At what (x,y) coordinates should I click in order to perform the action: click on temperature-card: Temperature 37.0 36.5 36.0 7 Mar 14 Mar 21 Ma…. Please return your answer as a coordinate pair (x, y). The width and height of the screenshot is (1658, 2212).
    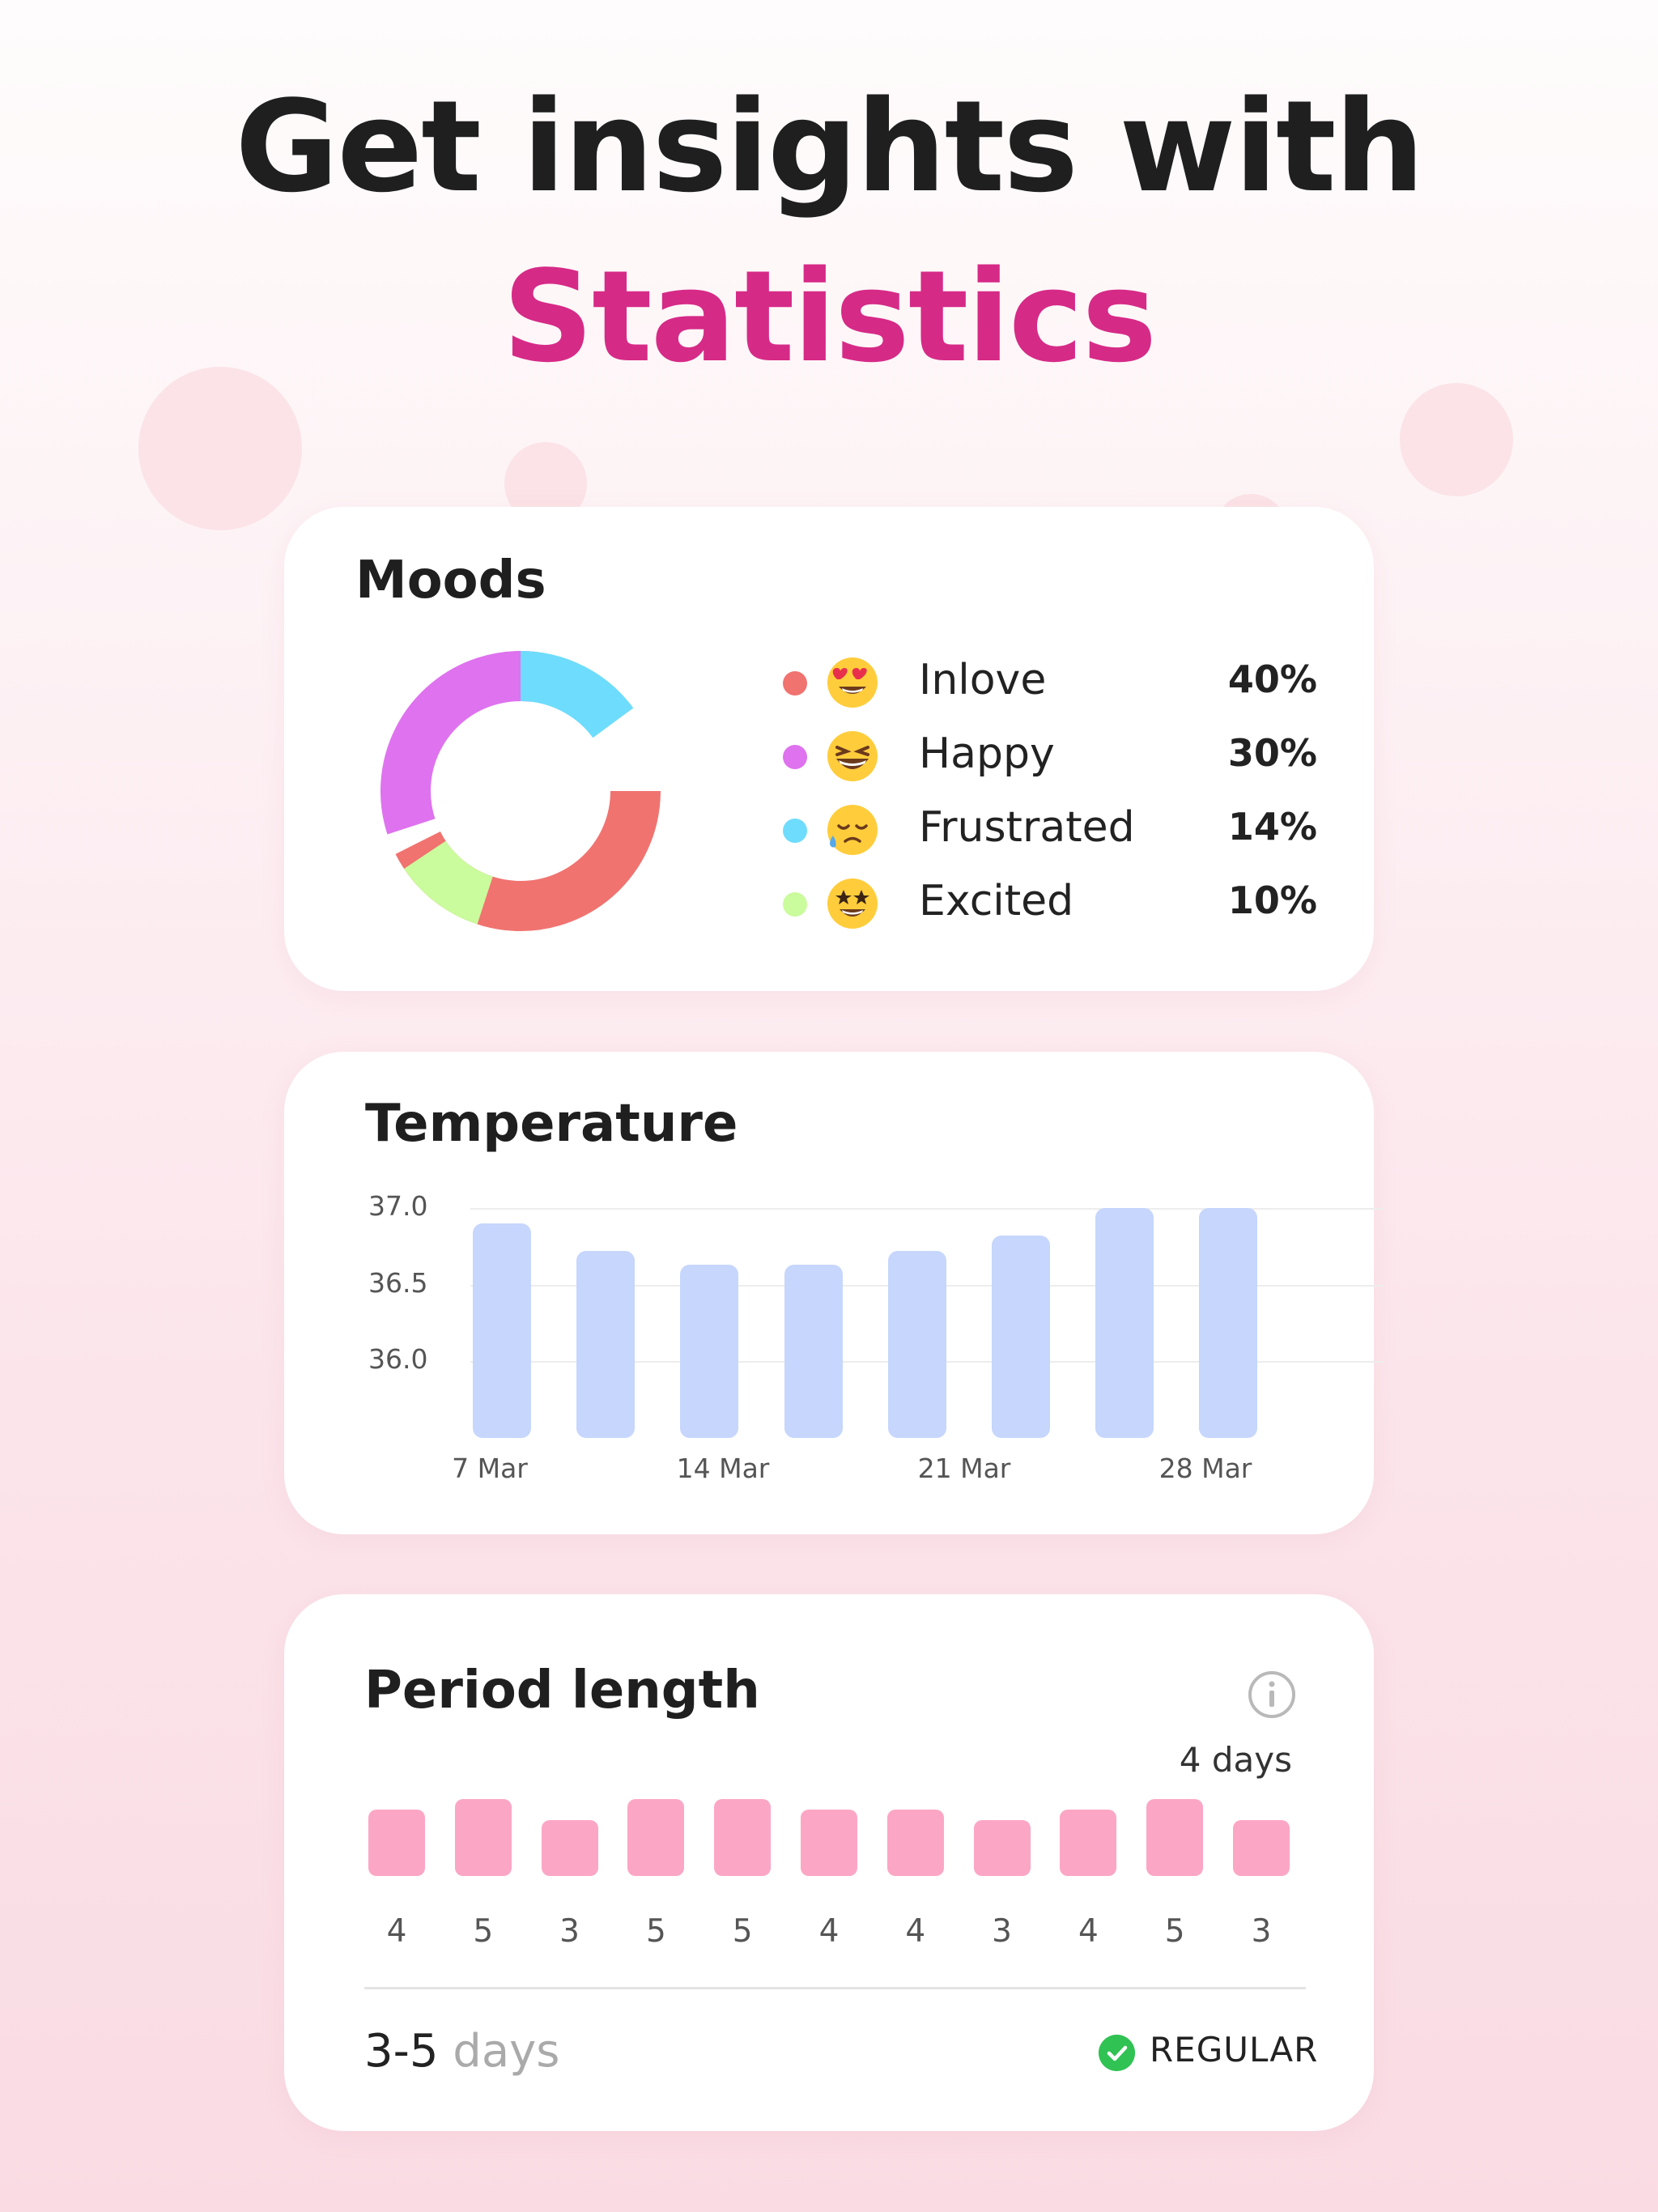
    Looking at the image, I should click on (834, 1293).